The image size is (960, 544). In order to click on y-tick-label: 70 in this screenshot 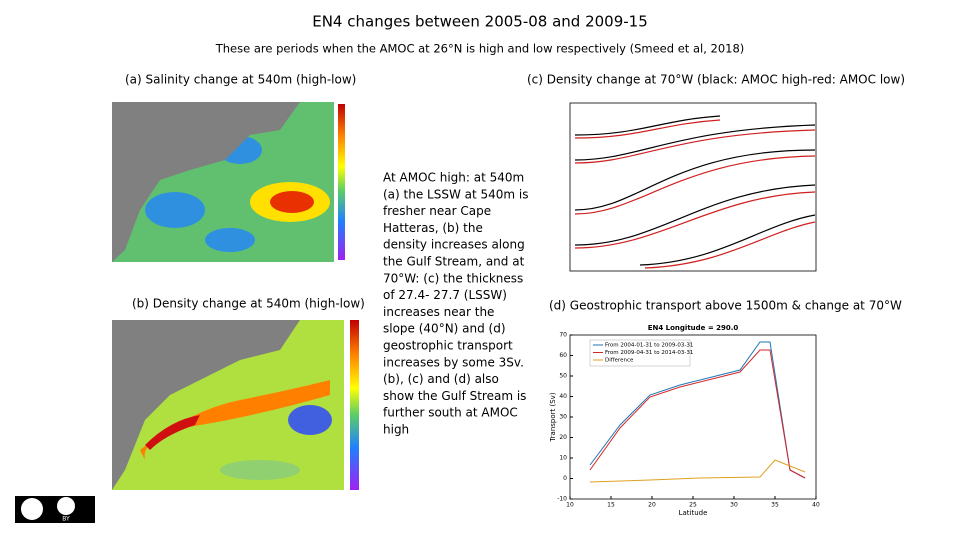, I will do `click(563, 335)`.